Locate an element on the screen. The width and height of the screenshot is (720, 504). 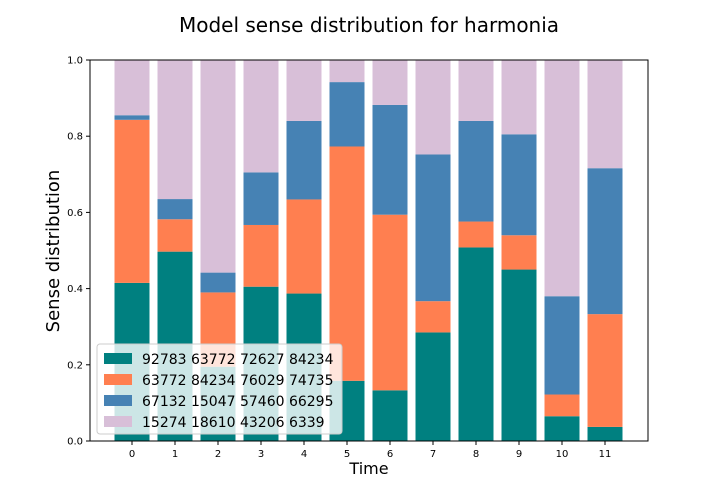
x-axis-label: Time is located at coordinates (368, 468).